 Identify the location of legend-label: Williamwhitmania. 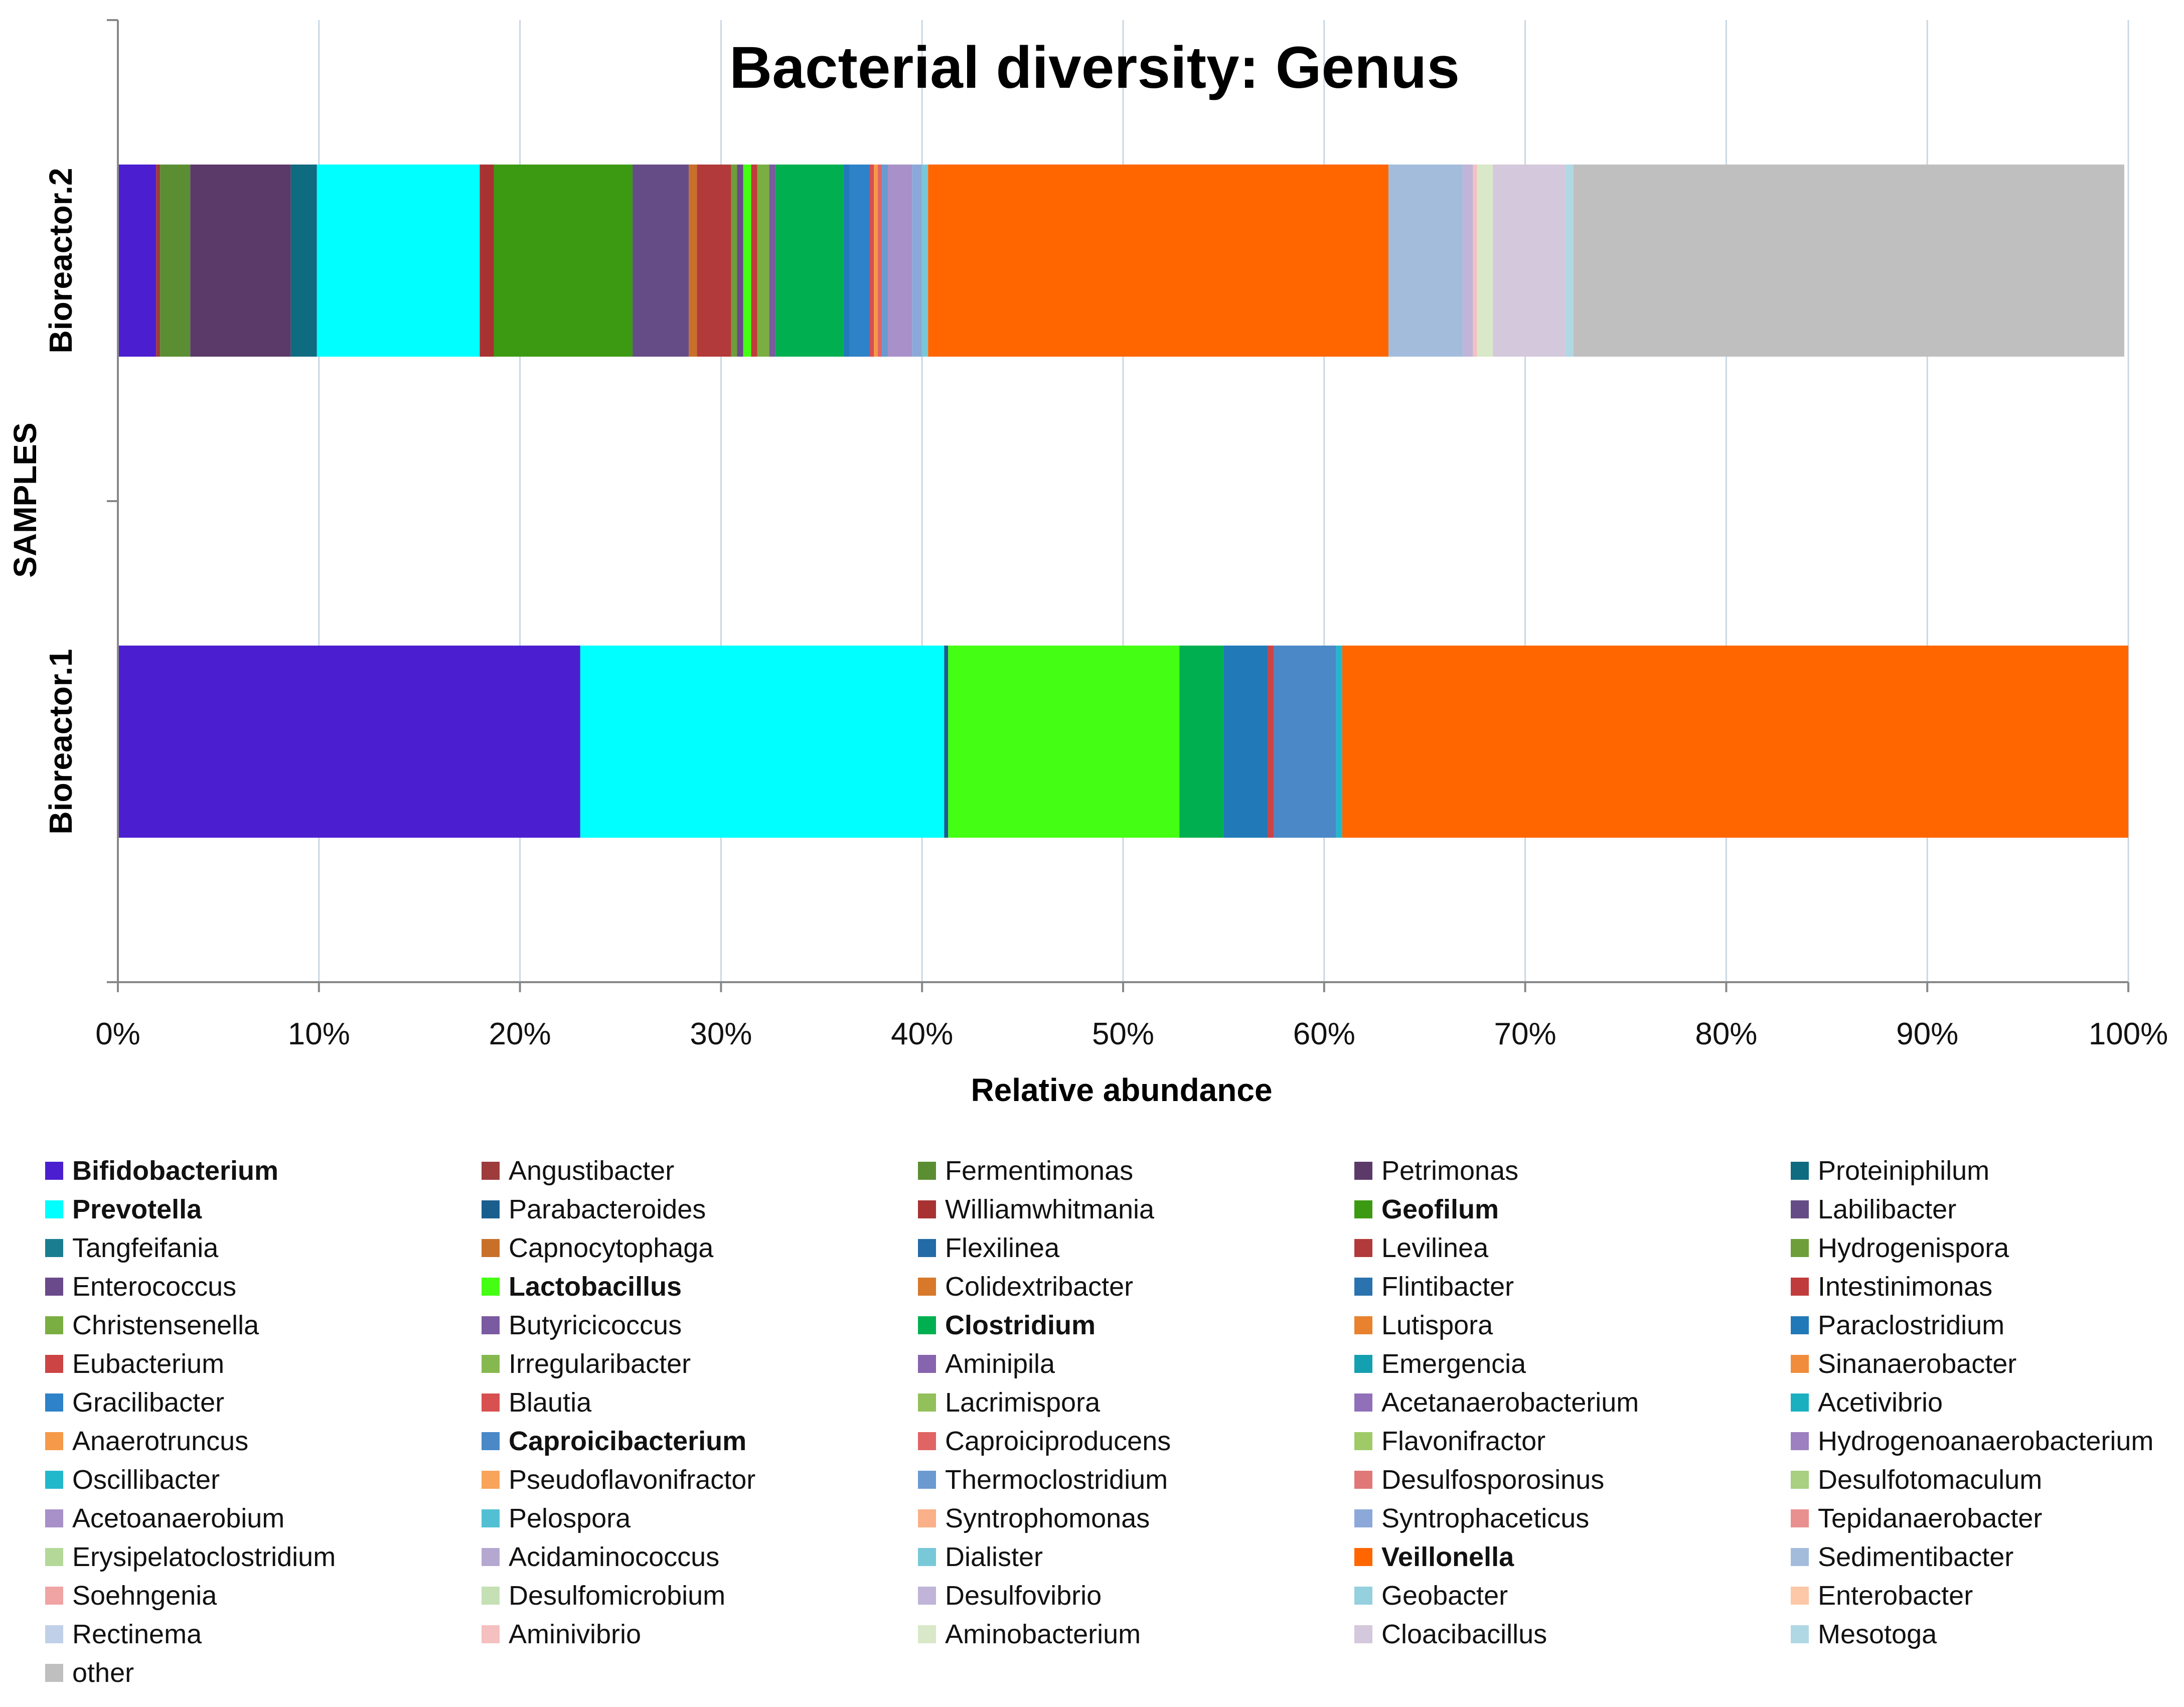
(1050, 1209).